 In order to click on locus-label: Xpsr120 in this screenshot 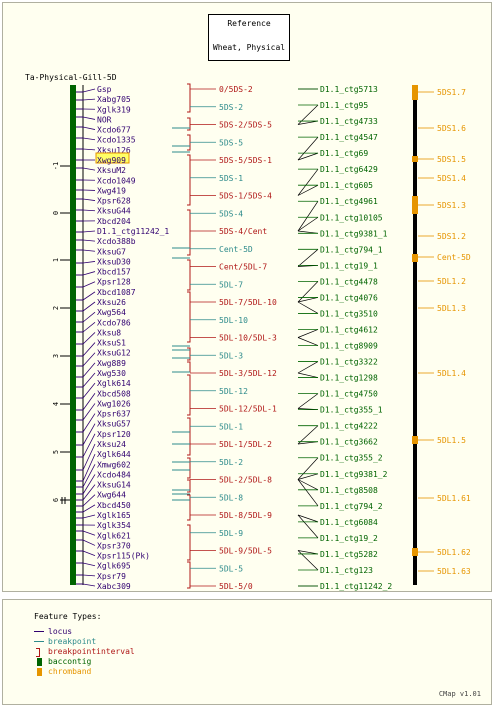, I will do `click(114, 434)`.